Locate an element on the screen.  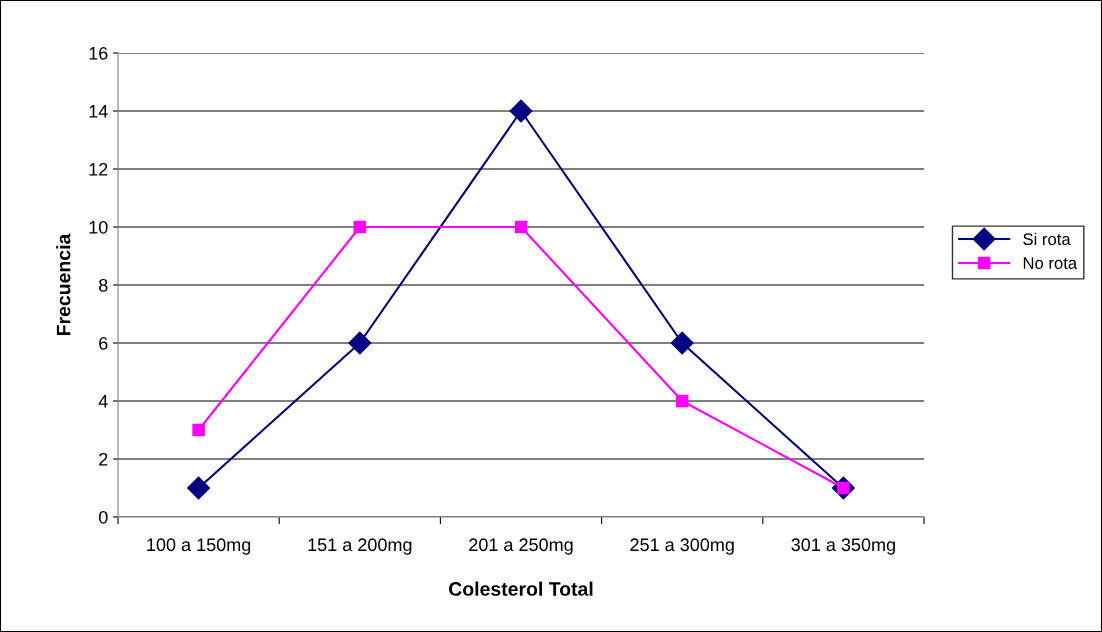
y-tick-label: 4 is located at coordinates (103, 401).